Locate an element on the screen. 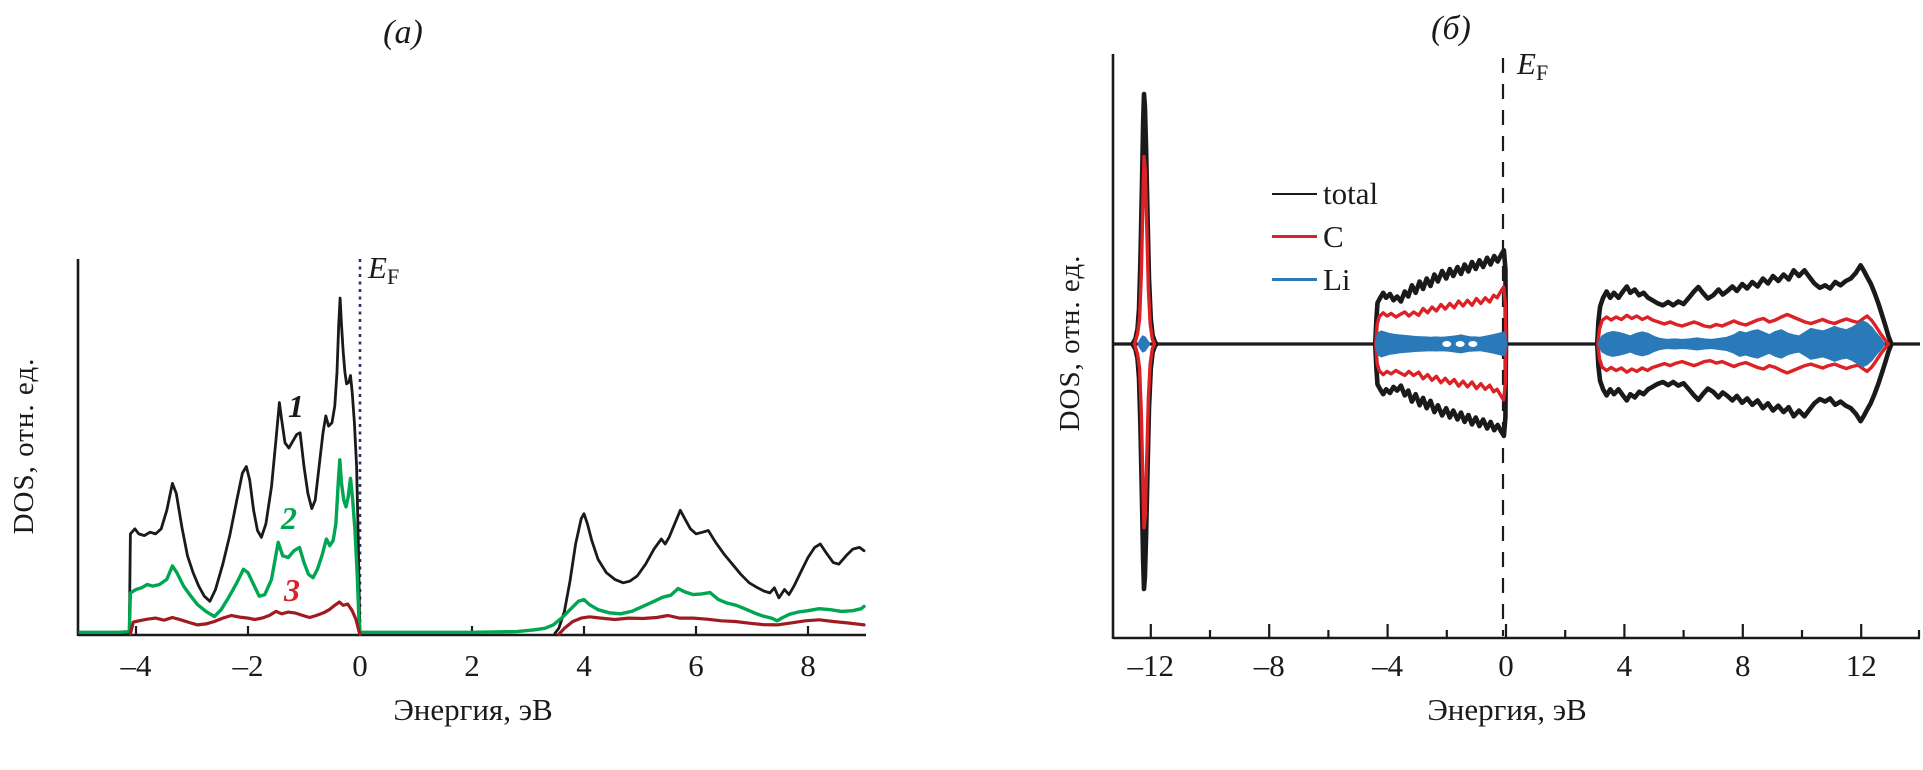  panel-a-x-axis-label: Энергия, эВ is located at coordinates (473, 709).